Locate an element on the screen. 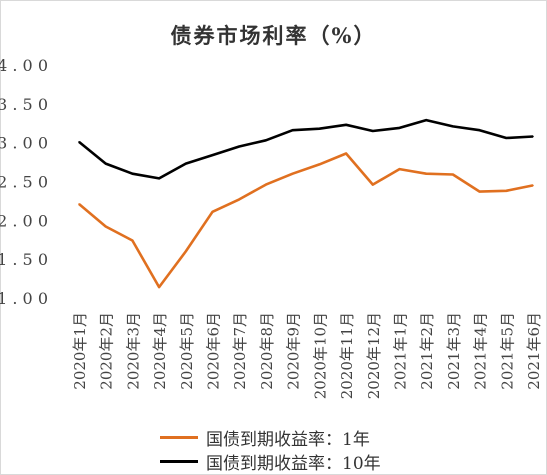 The width and height of the screenshot is (547, 475). legend-label-10y: 国债到期收益率：10年 is located at coordinates (293, 463).